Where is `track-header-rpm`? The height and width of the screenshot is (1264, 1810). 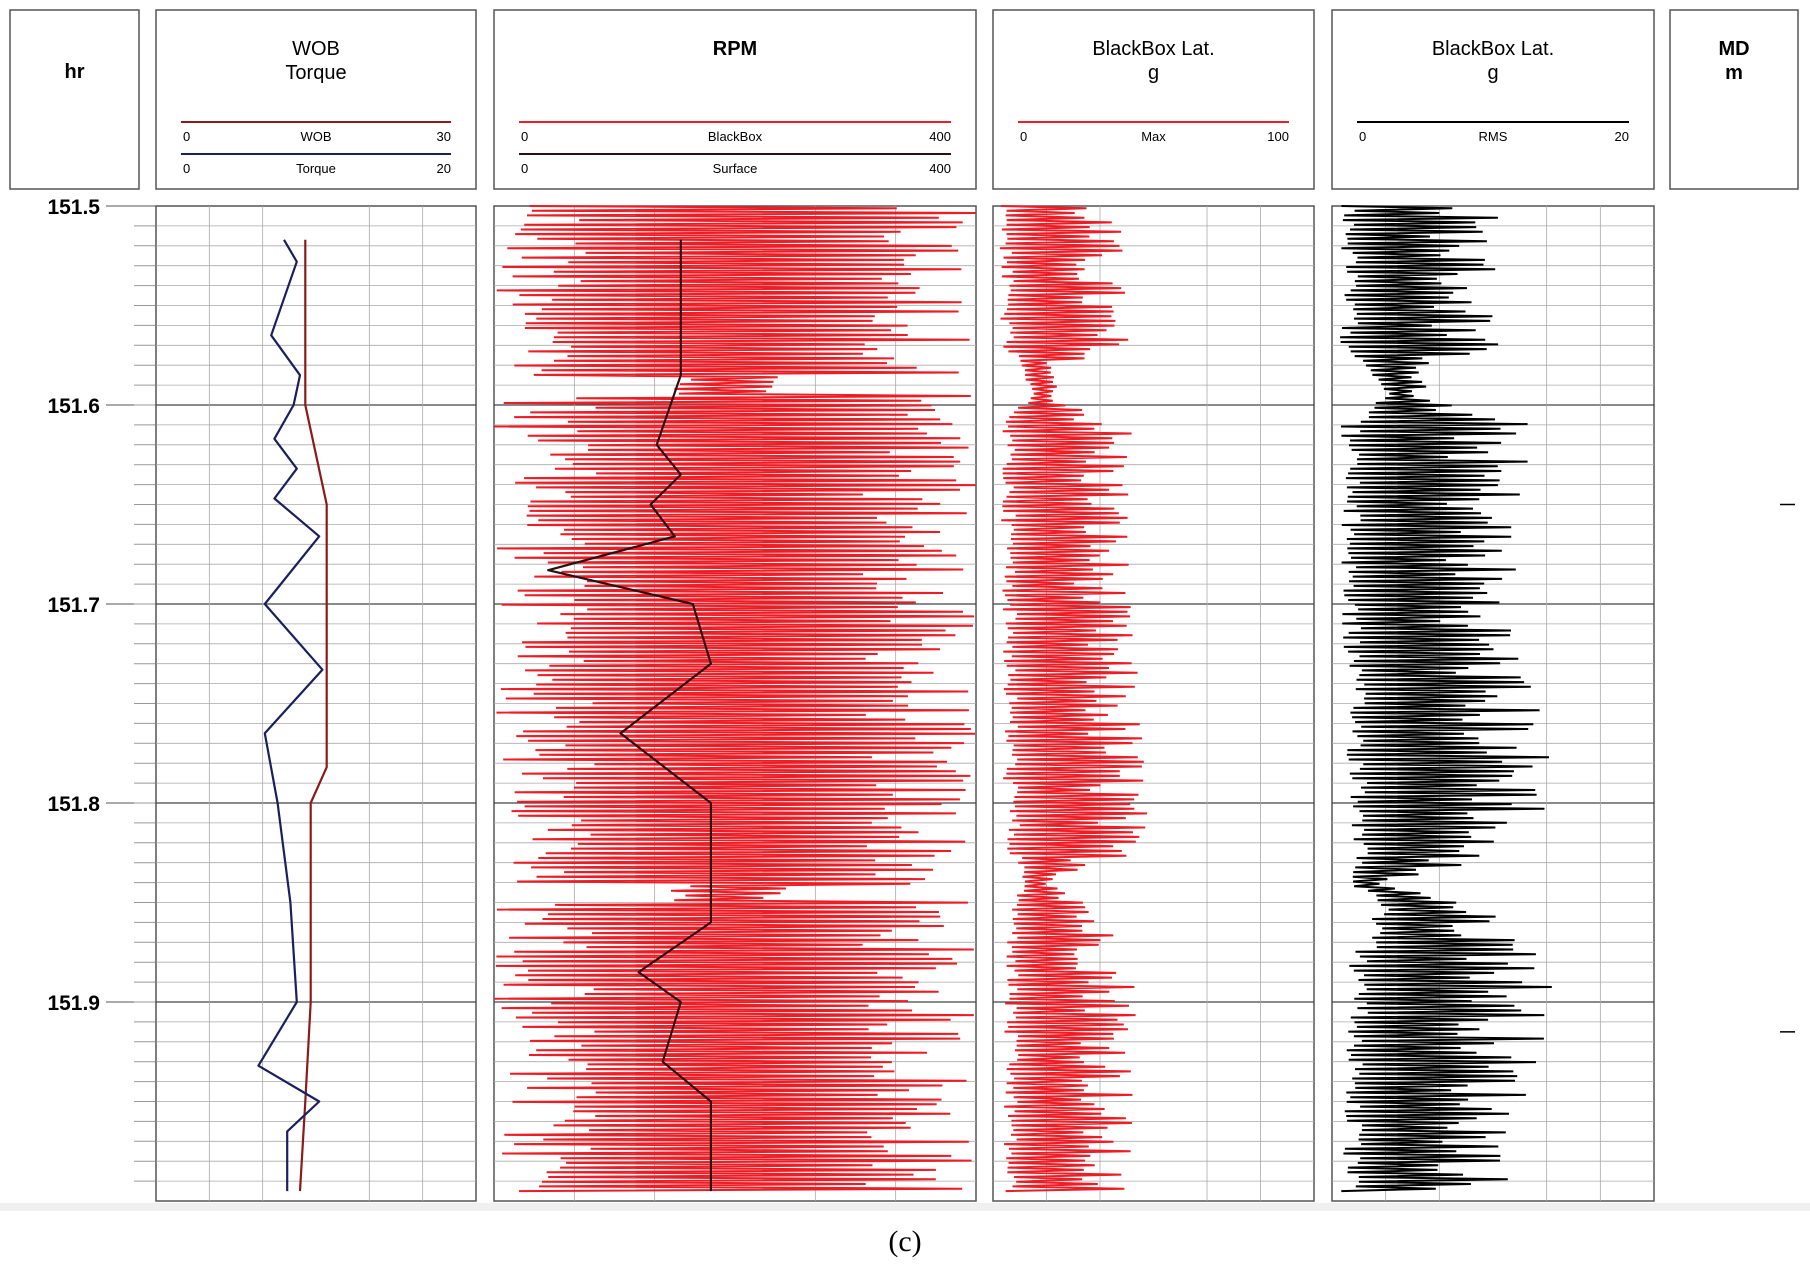
track-header-rpm is located at coordinates (735, 99).